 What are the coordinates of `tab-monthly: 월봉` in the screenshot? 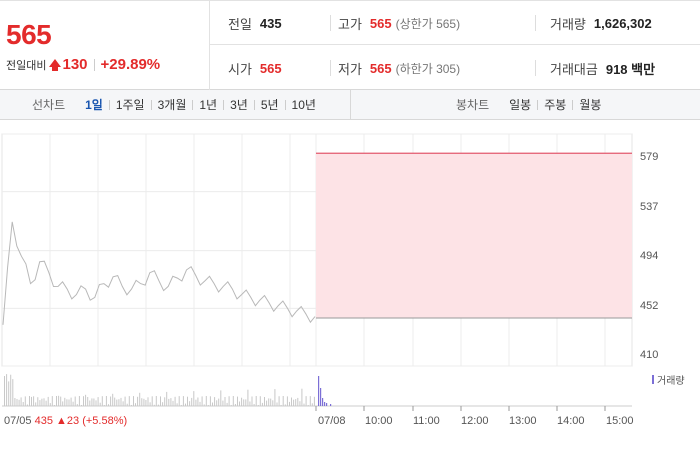 It's located at (590, 105).